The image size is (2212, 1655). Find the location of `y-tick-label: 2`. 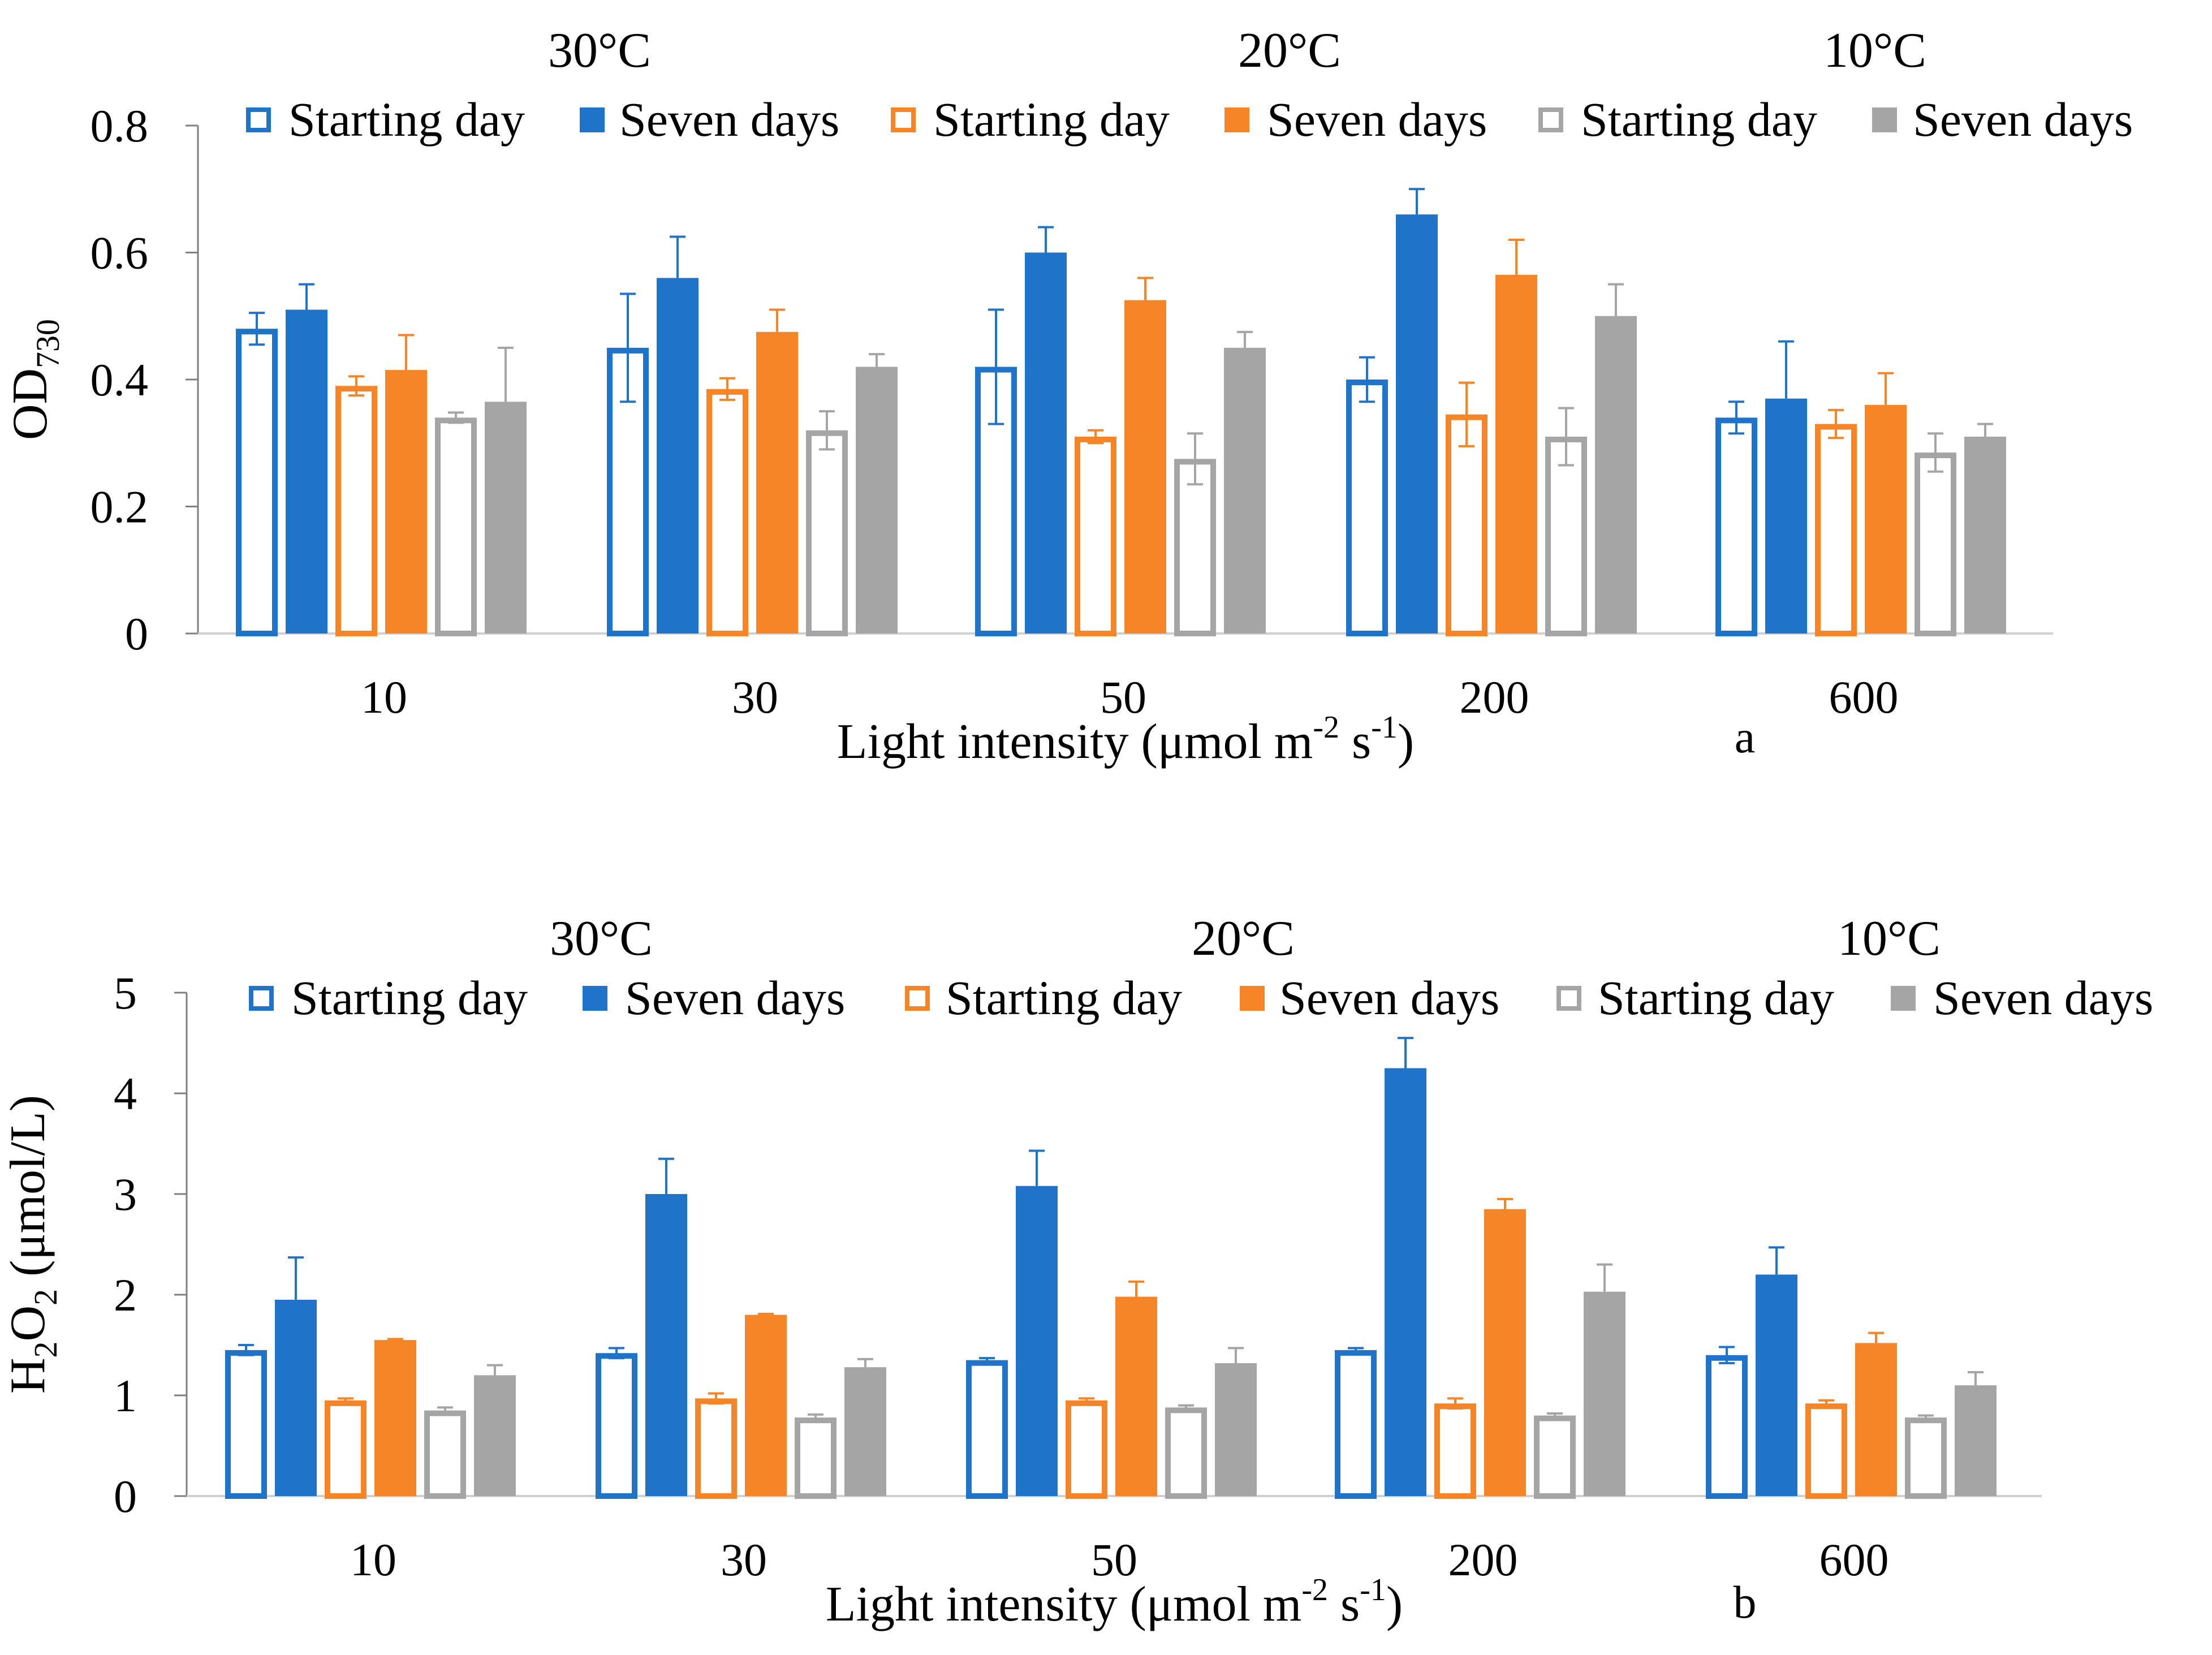

y-tick-label: 2 is located at coordinates (126, 1295).